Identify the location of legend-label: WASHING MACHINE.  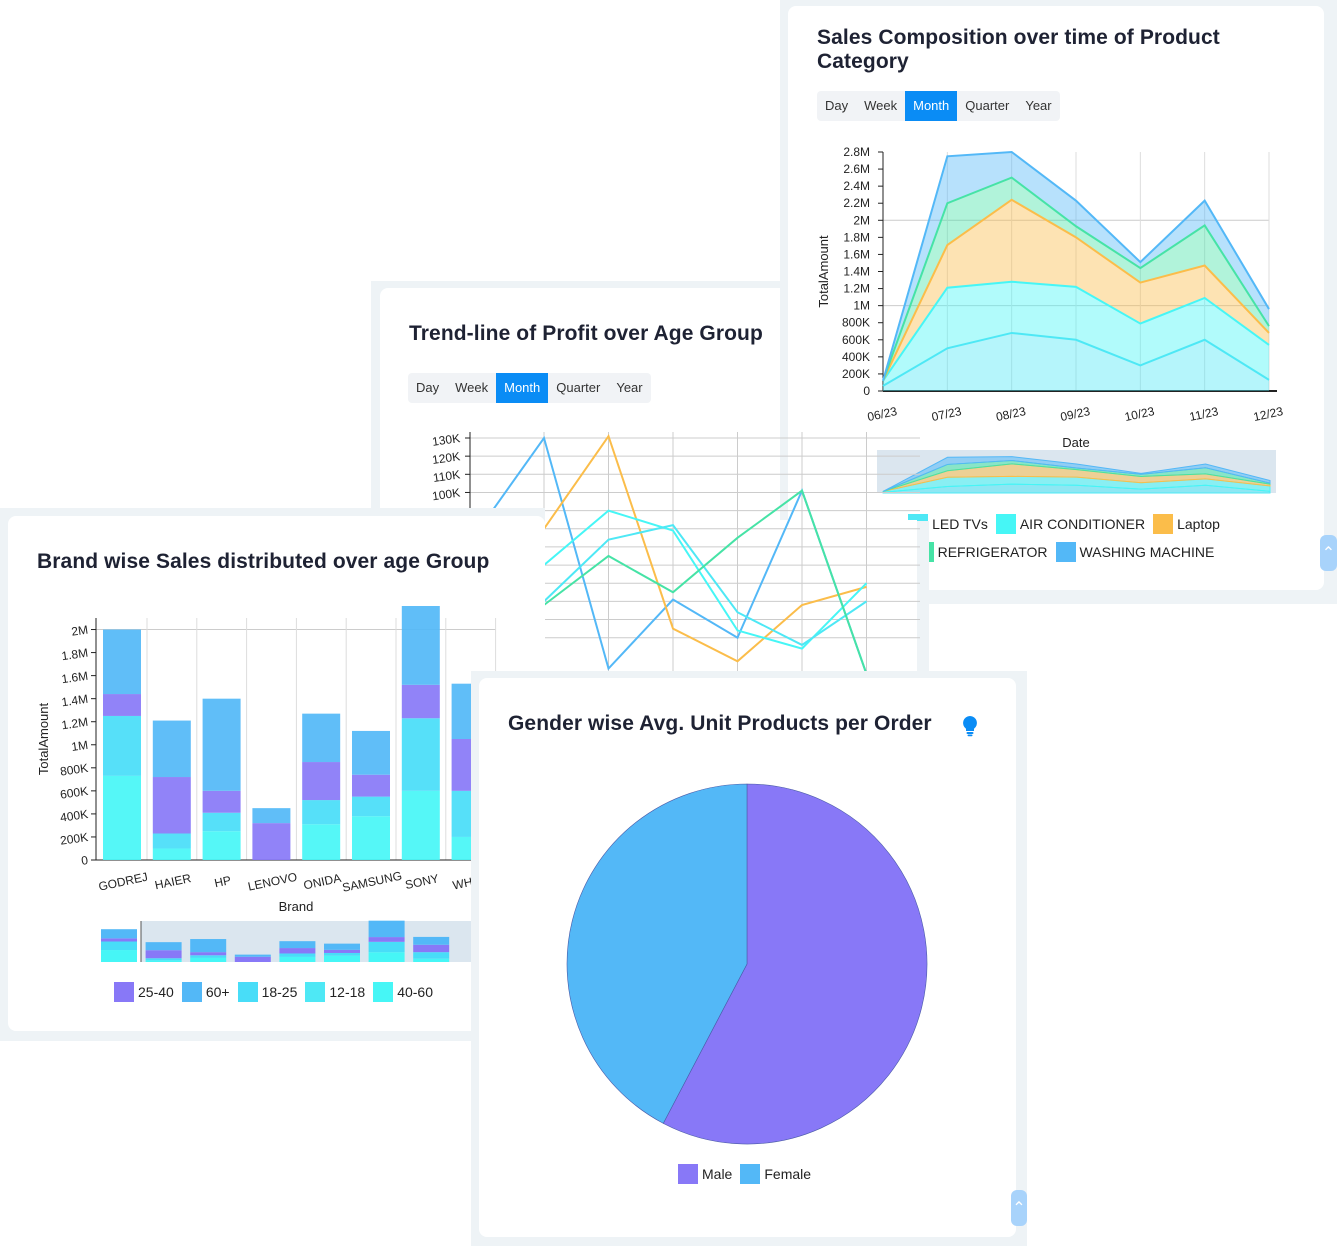
(1147, 552).